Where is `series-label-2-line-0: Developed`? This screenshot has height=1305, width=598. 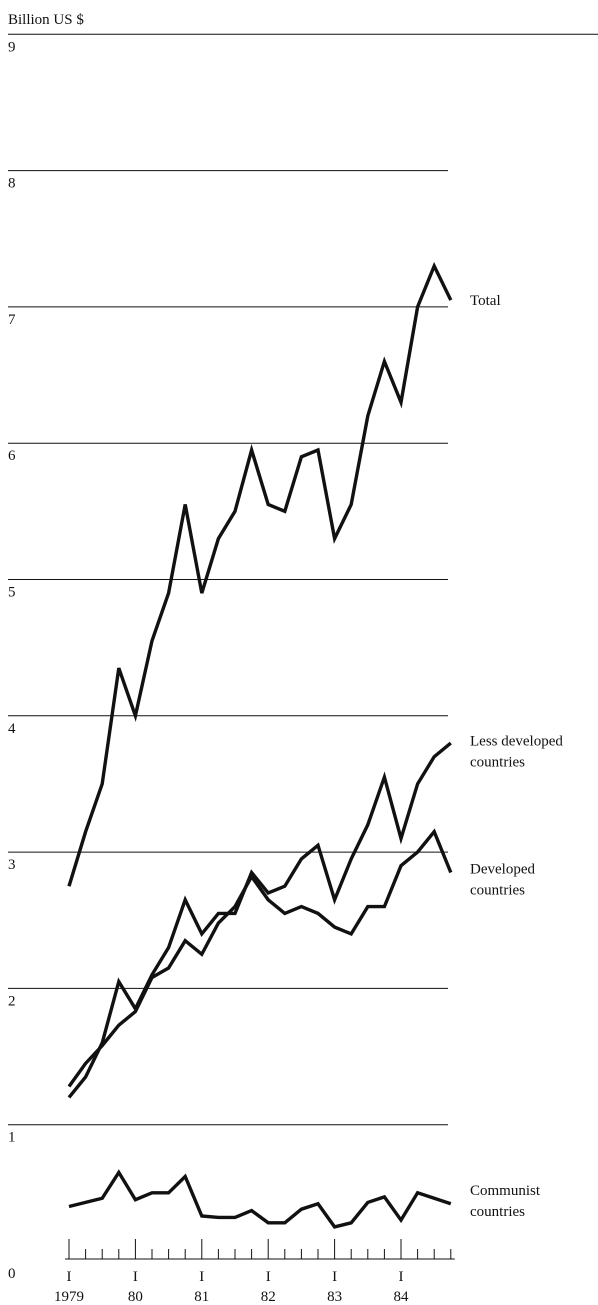
series-label-2-line-0: Developed is located at coordinates (502, 869).